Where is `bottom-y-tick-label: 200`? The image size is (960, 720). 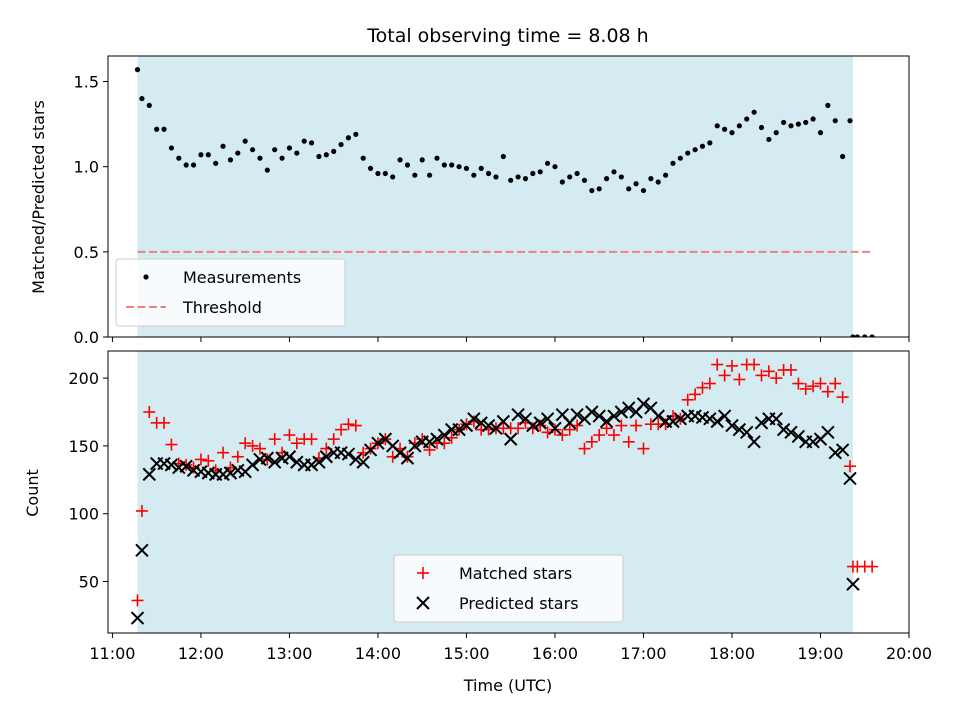
bottom-y-tick-label: 200 is located at coordinates (83, 378).